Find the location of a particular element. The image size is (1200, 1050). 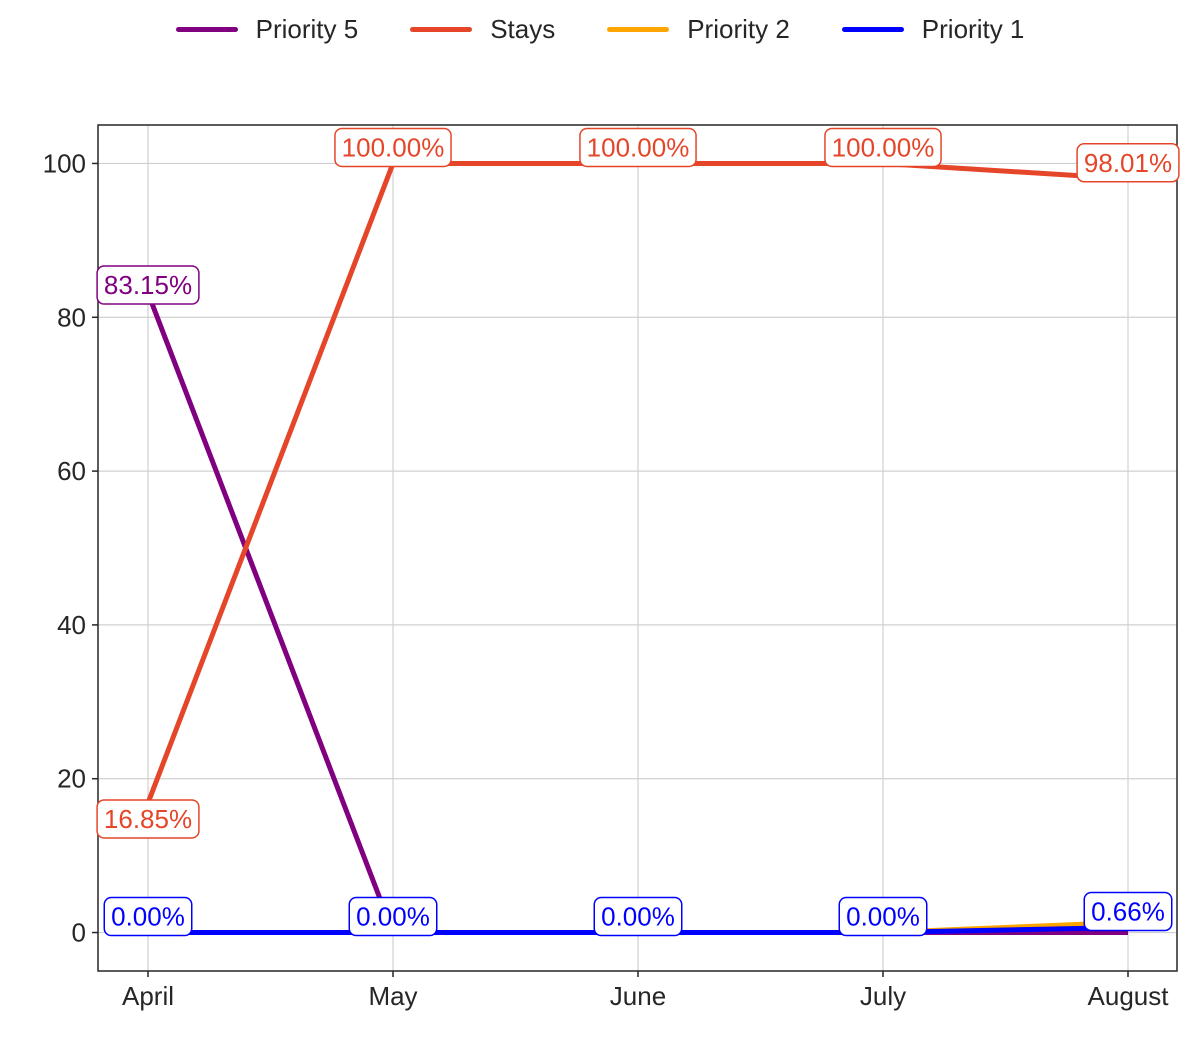

legend-label: Priority 1 is located at coordinates (973, 29).